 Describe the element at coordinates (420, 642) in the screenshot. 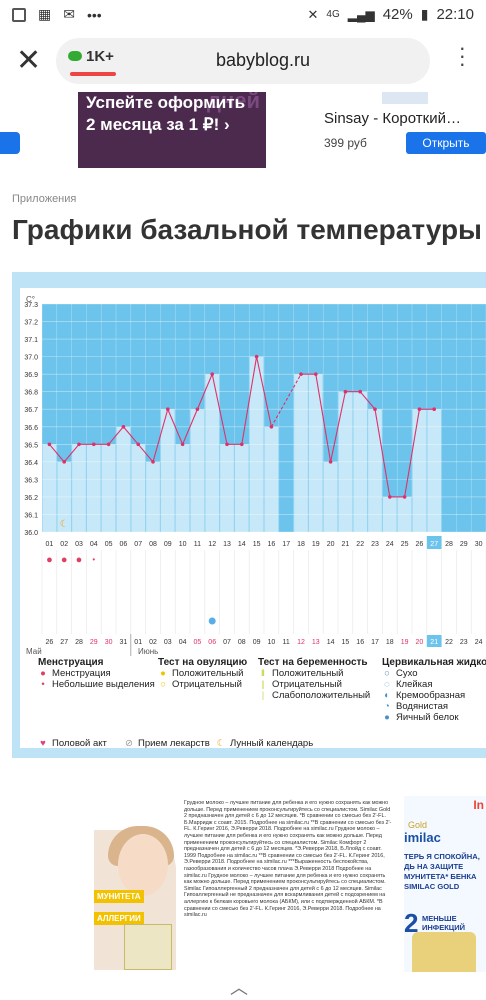

I see `calendar-date-20: 20` at that location.